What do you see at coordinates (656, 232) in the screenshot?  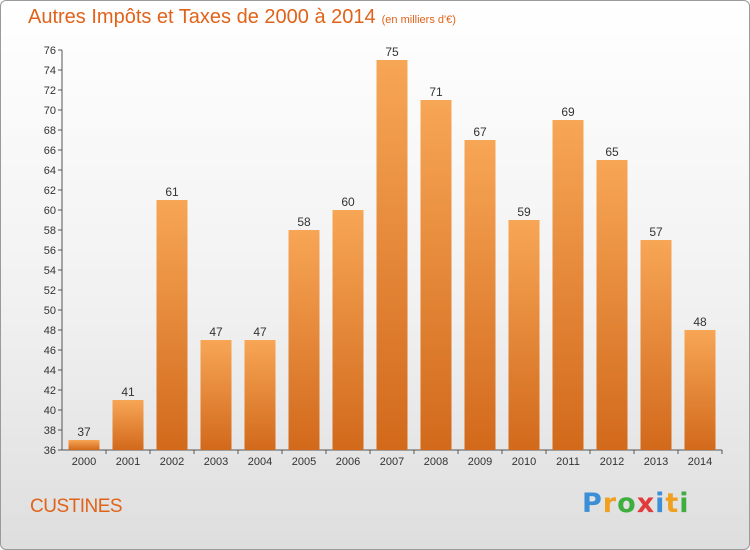 I see `value-label-2013: 57` at bounding box center [656, 232].